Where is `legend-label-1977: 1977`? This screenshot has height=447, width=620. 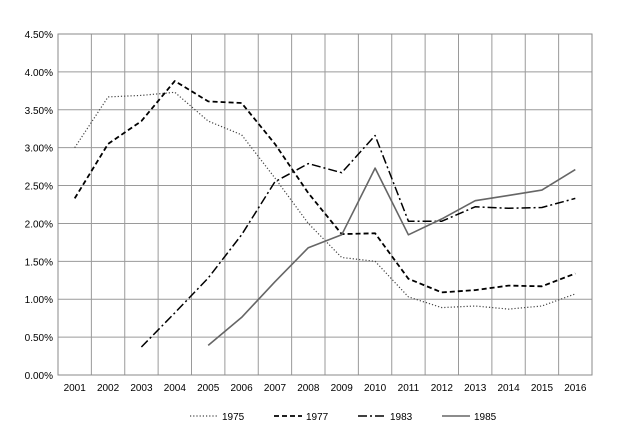
legend-label-1977: 1977 is located at coordinates (317, 417).